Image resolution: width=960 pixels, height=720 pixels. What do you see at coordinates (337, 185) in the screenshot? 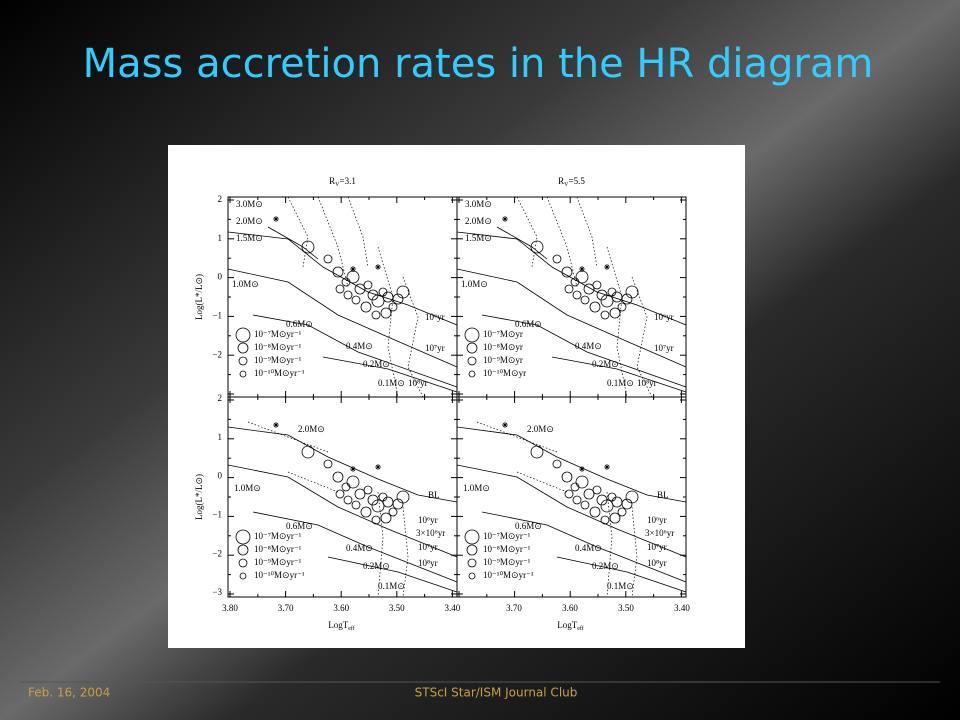
I see `panel-title-sub: V` at bounding box center [337, 185].